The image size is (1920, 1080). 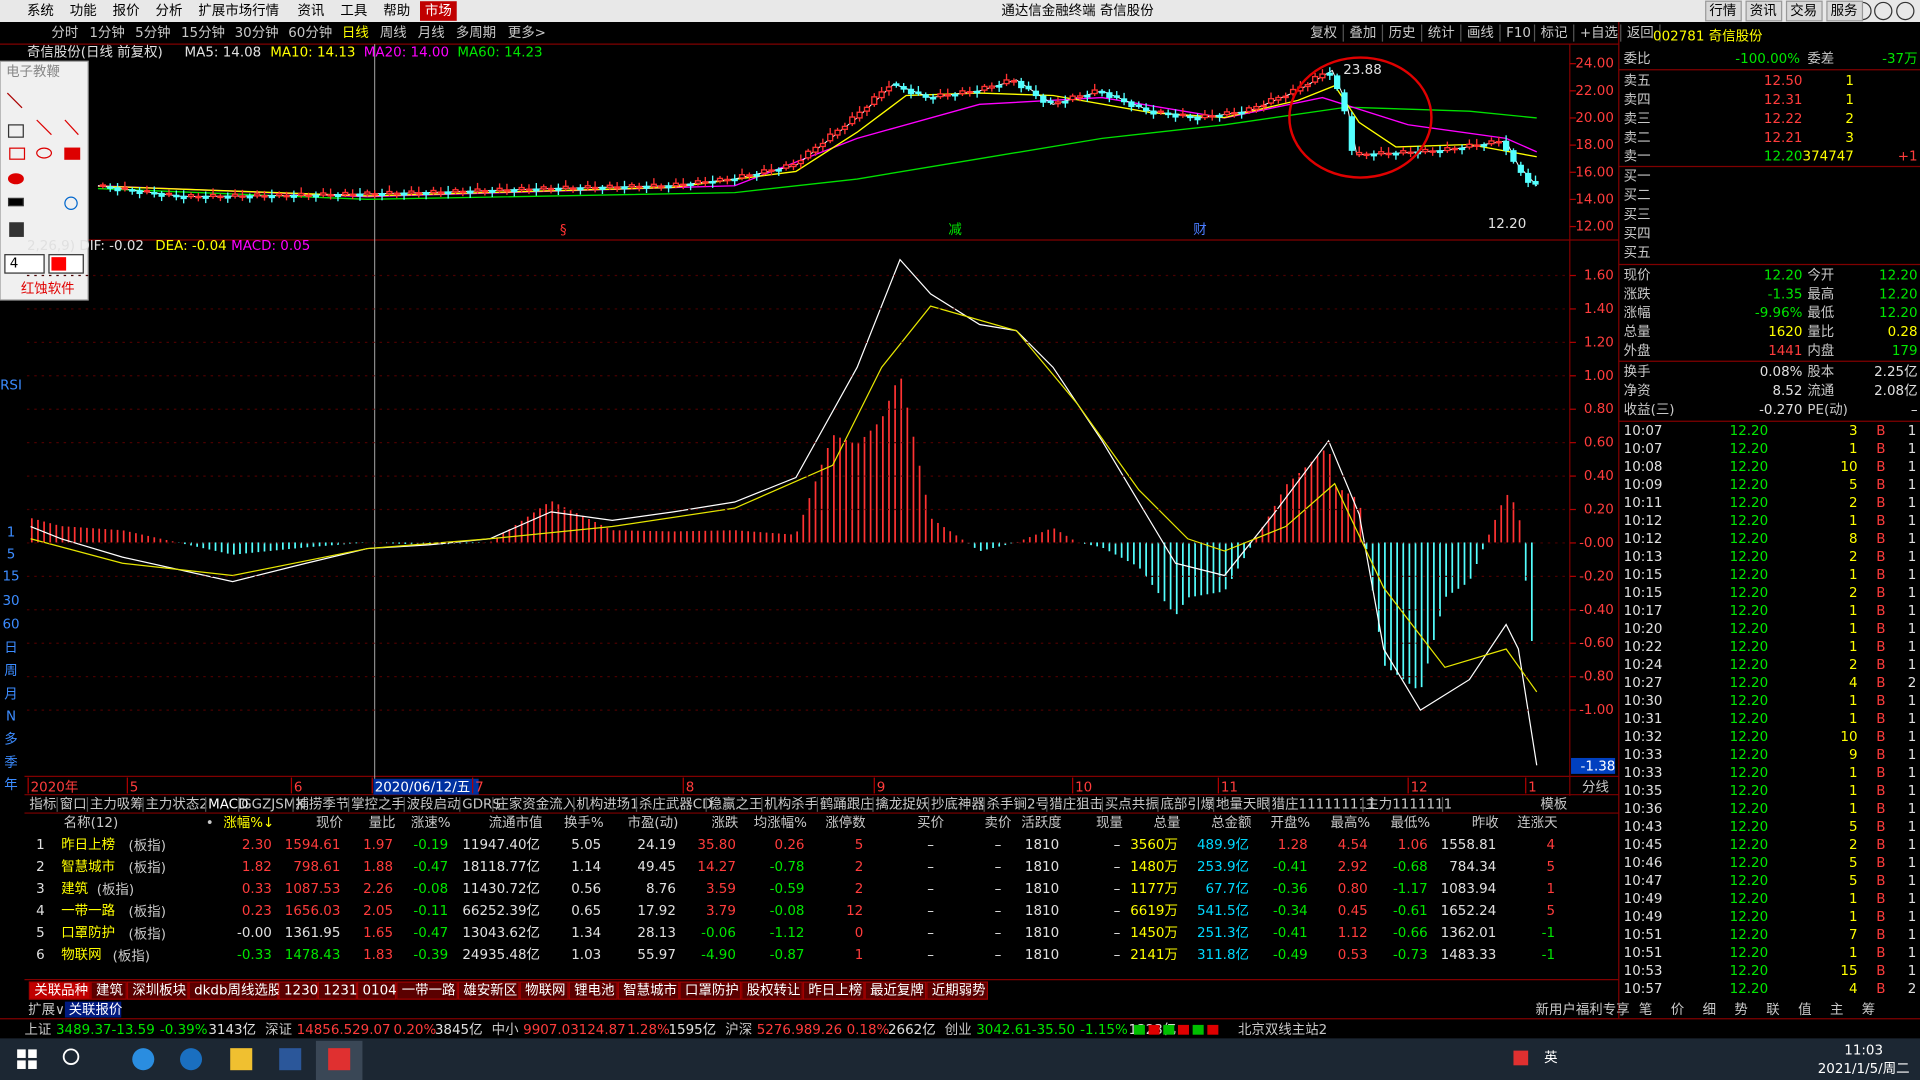 I want to click on indicator-tab: 庄家资金流入, so click(x=535, y=803).